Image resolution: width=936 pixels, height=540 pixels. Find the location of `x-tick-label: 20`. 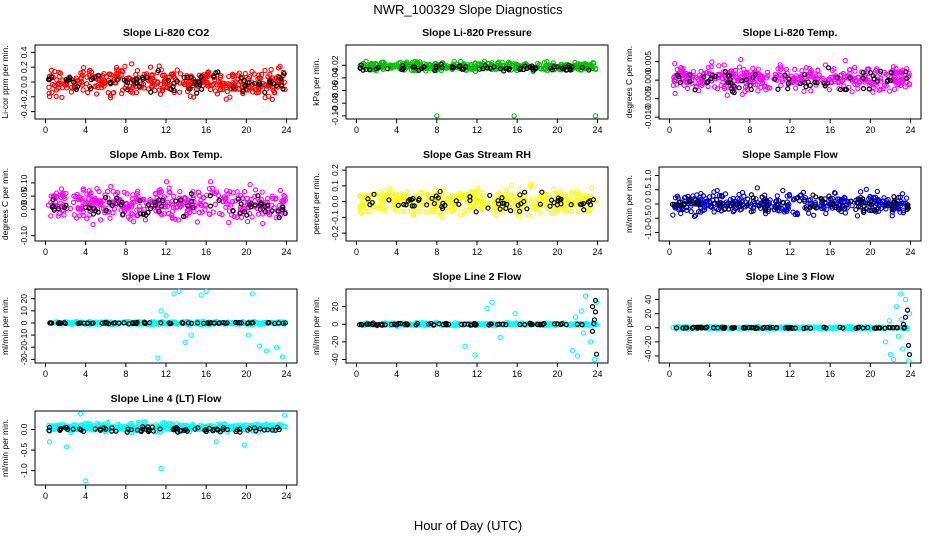

x-tick-label: 20 is located at coordinates (246, 496).